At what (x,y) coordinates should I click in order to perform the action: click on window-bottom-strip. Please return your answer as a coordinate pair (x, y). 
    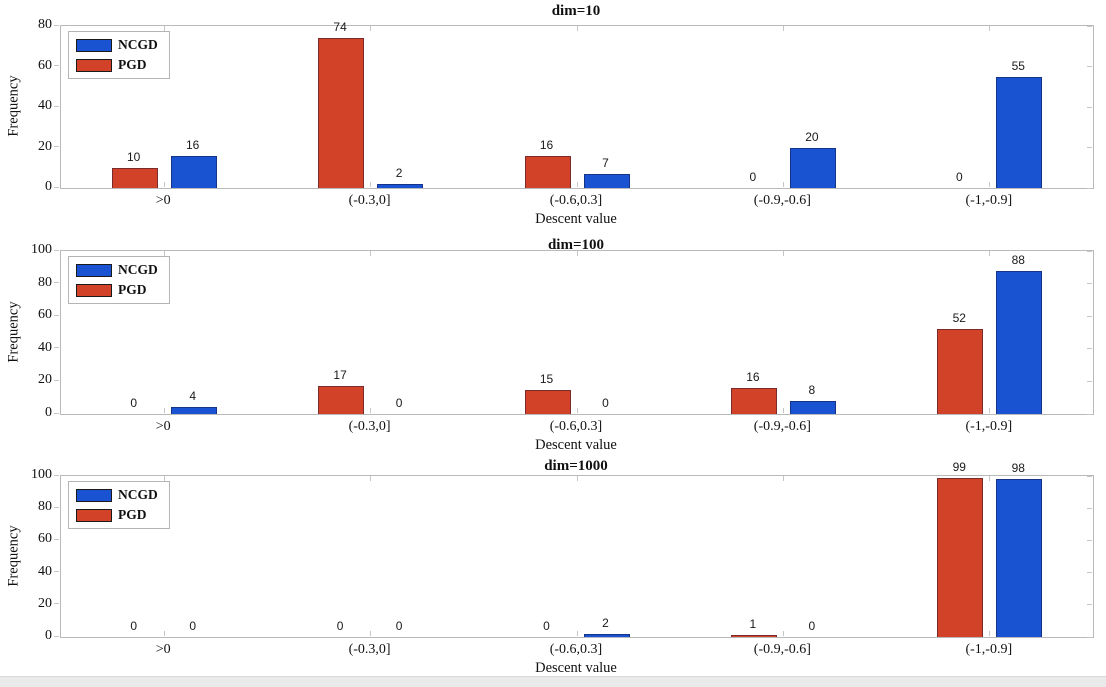
    Looking at the image, I should click on (553, 681).